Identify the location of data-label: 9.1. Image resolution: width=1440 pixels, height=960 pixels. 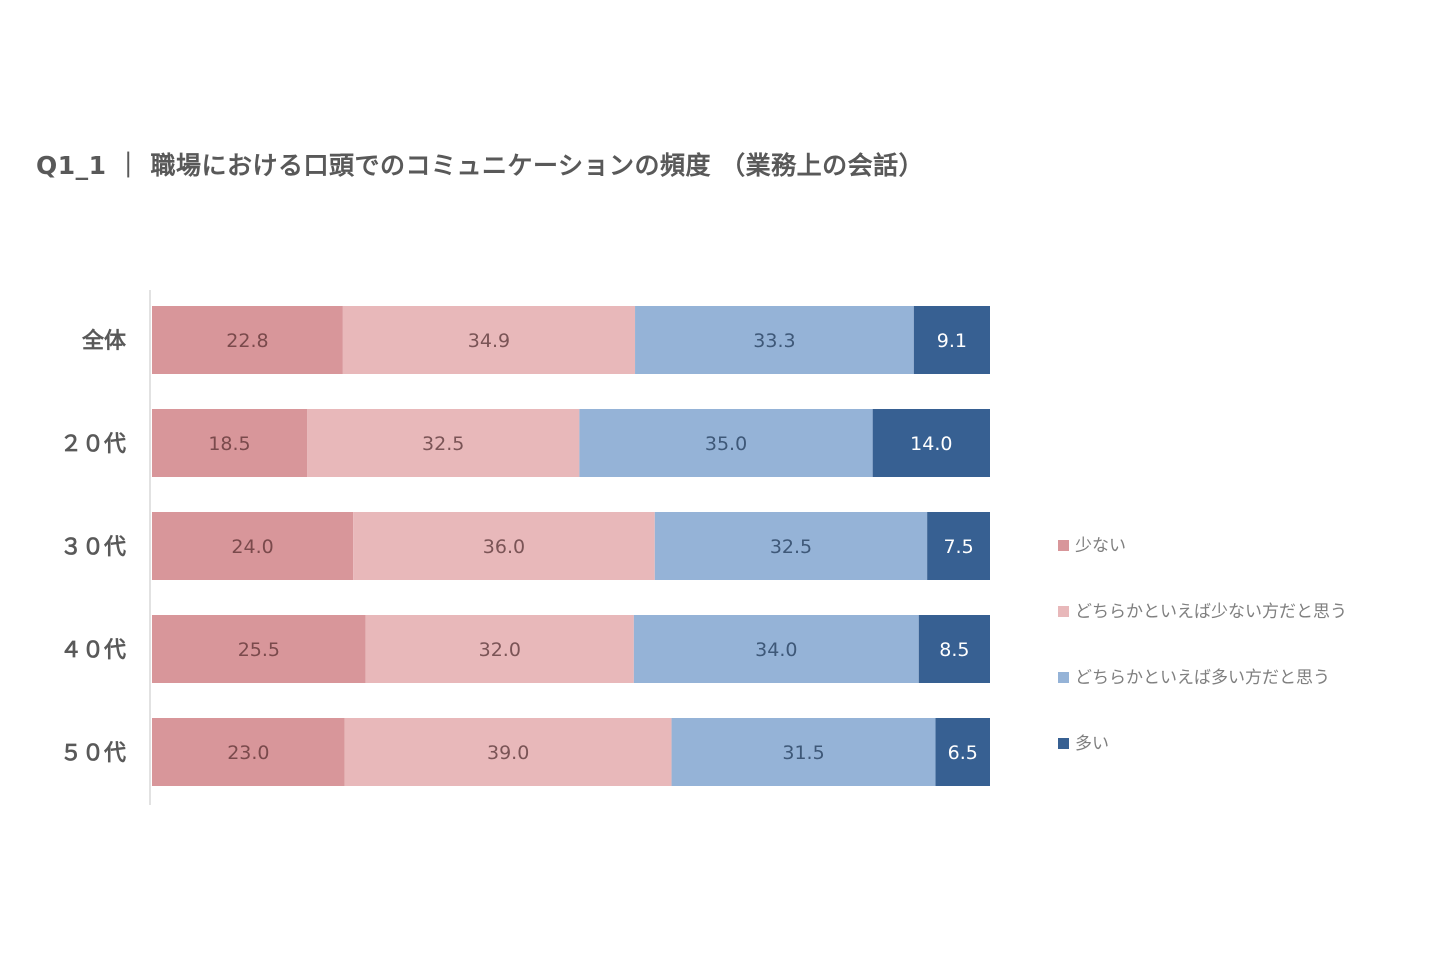
(952, 341).